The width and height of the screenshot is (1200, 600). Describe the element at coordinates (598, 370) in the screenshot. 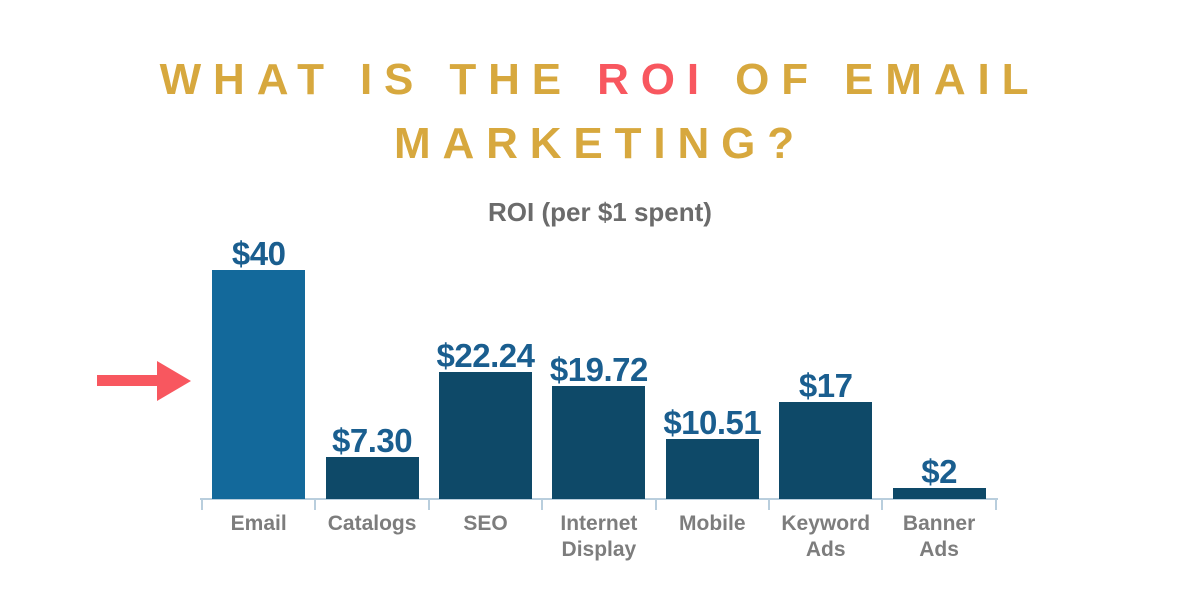

I see `bar-value-label: $19.72` at that location.